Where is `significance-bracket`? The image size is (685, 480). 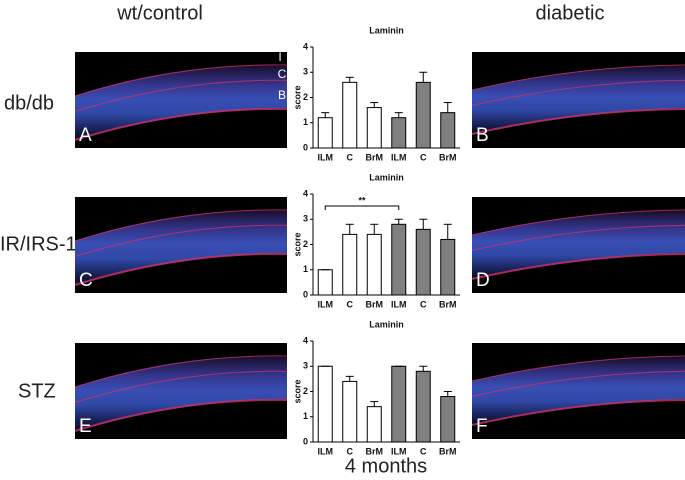 significance-bracket is located at coordinates (362, 207).